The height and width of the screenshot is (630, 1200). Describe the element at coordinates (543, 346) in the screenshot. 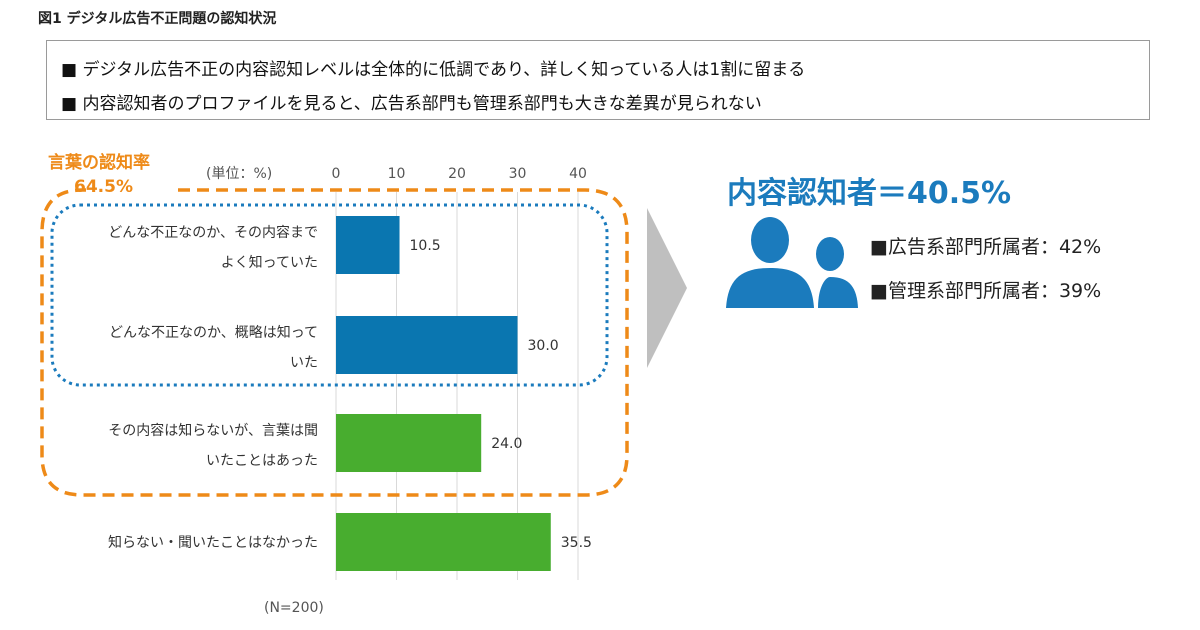

I see `bar-value-label: 30.0` at that location.